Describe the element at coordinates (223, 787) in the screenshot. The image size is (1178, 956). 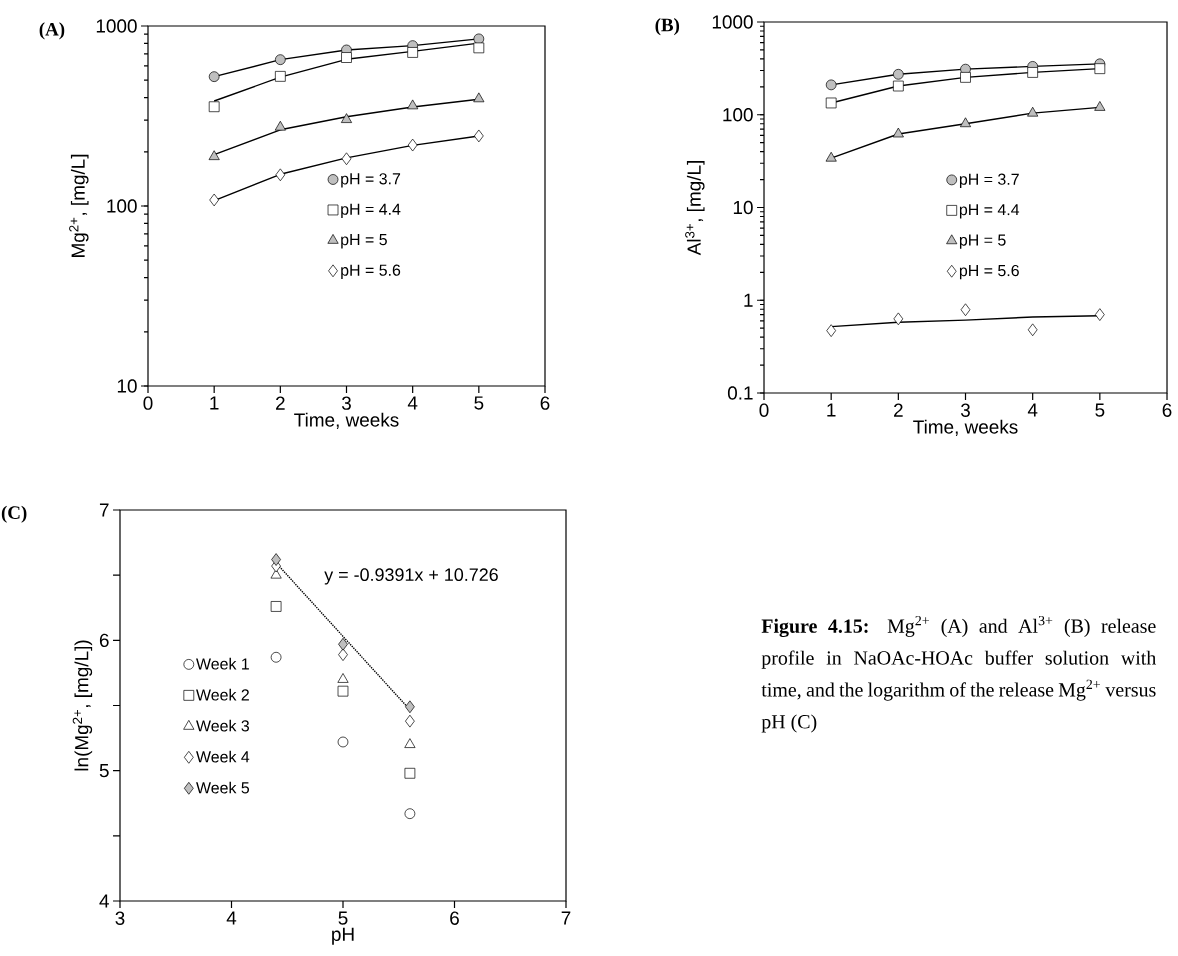
I see `legend-label: Week 5` at that location.